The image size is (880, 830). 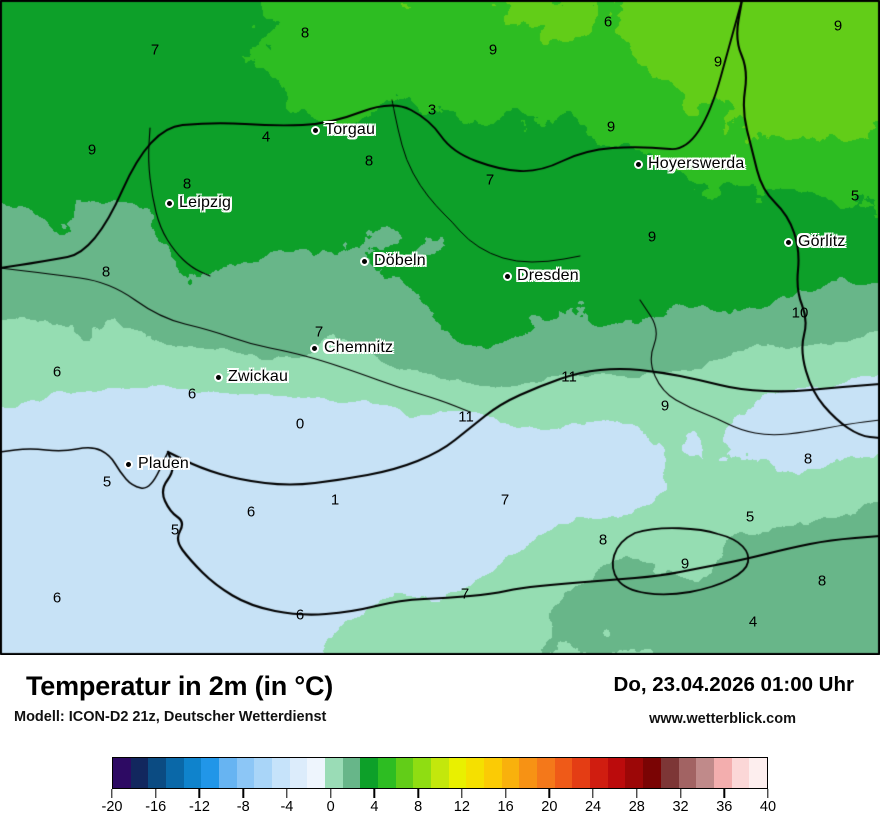 What do you see at coordinates (300, 424) in the screenshot?
I see `contour-value-label: 0` at bounding box center [300, 424].